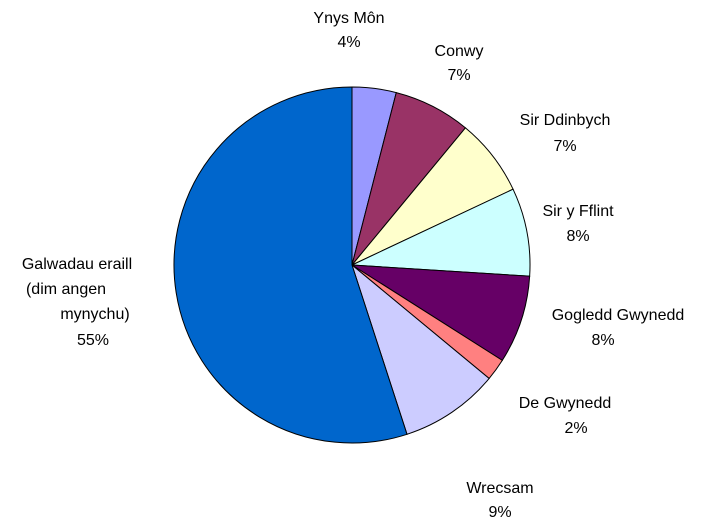 Image resolution: width=706 pixels, height=521 pixels. Describe the element at coordinates (565, 120) in the screenshot. I see `slice-label: Sir Ddinbych` at that location.